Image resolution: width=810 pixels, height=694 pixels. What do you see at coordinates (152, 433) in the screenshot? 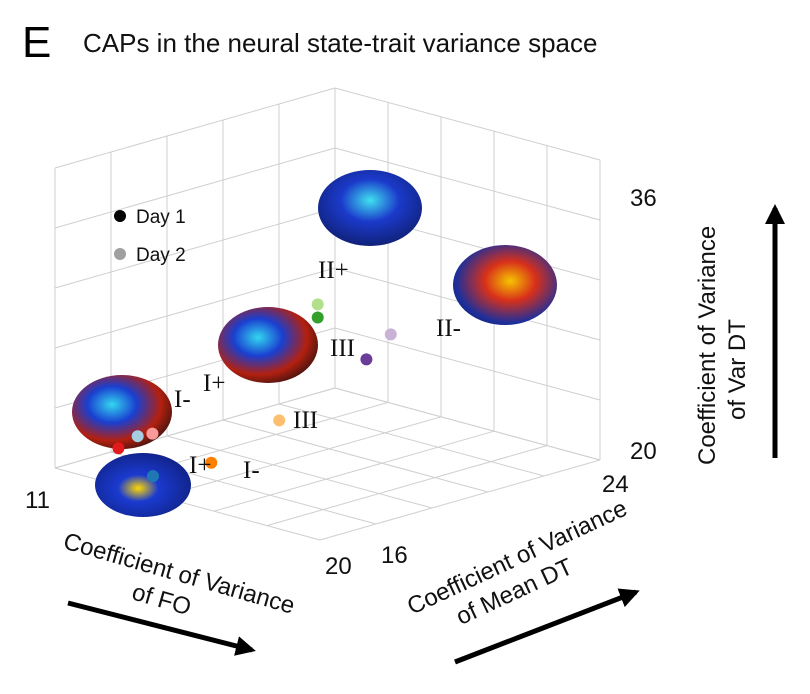
I see `data-point-iplus-day2` at bounding box center [152, 433].